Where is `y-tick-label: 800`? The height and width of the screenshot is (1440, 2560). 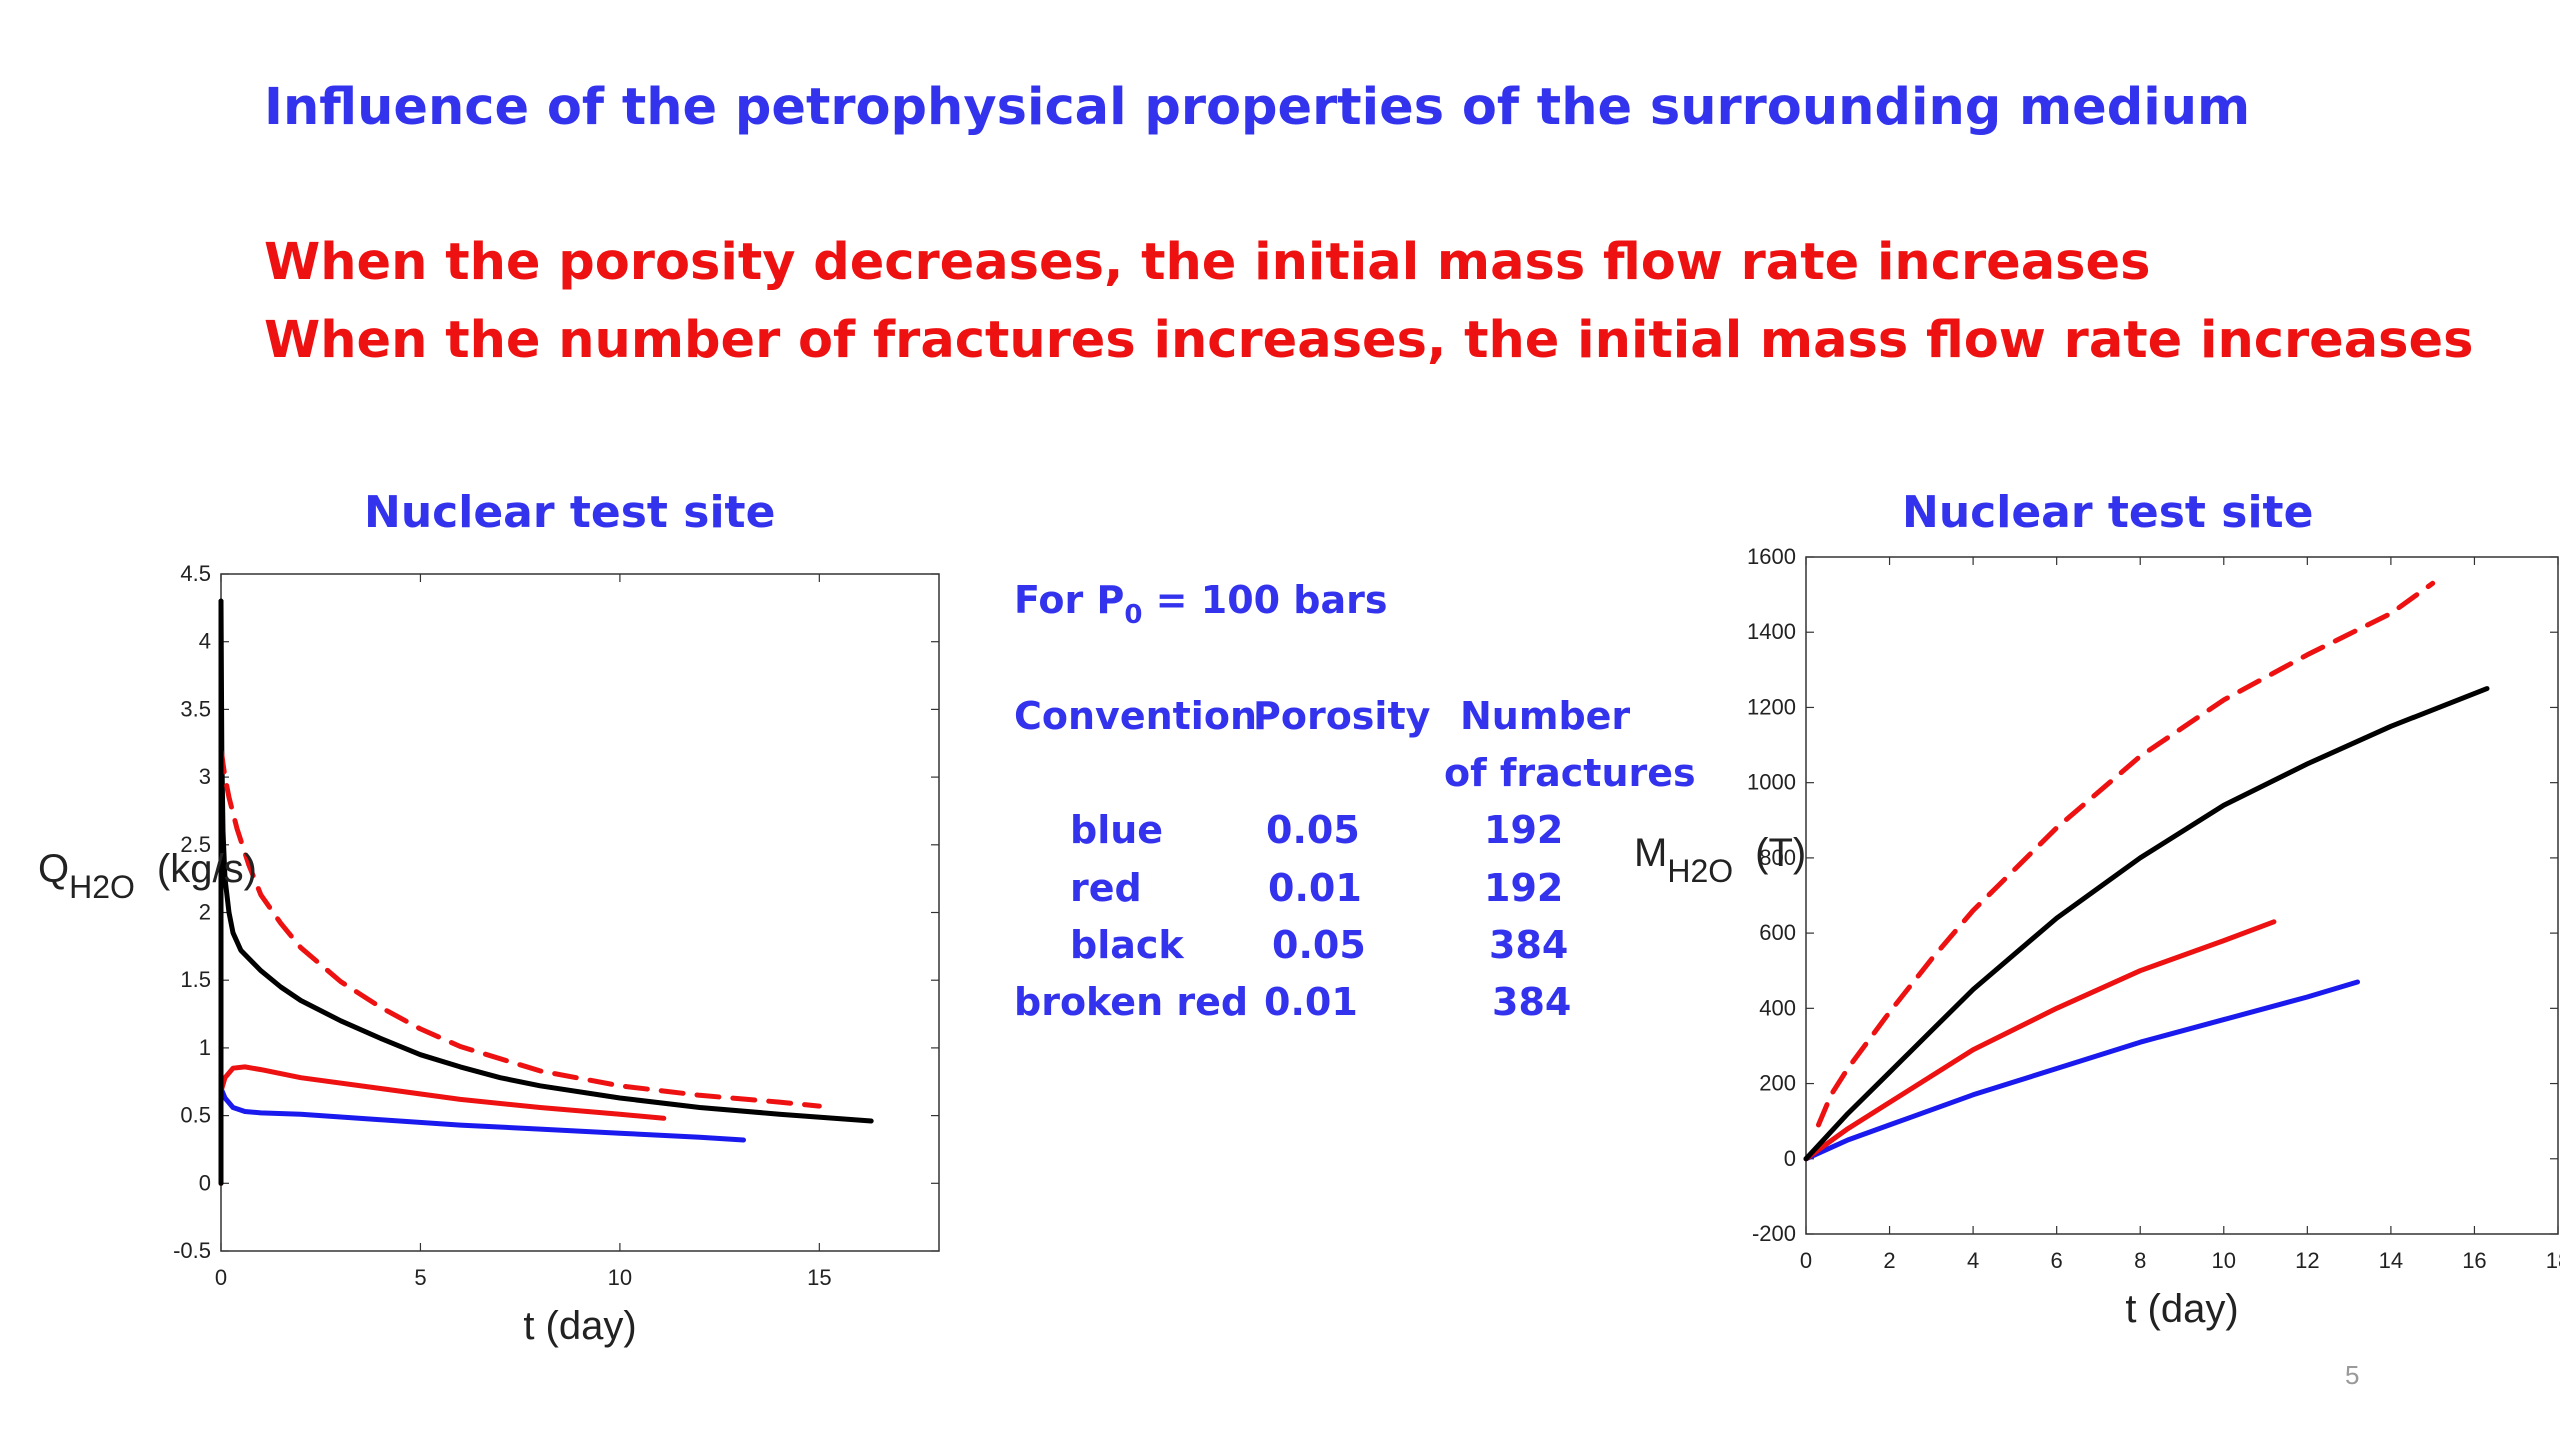
y-tick-label: 800 is located at coordinates (1777, 857).